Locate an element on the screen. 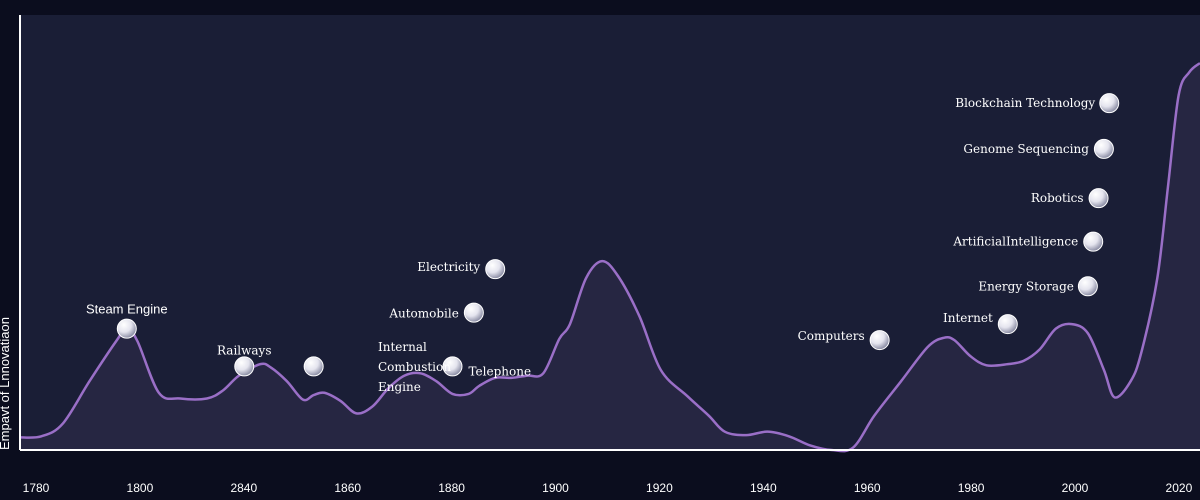 This screenshot has width=1200, height=500. milestone-label: Automobile is located at coordinates (423, 314).